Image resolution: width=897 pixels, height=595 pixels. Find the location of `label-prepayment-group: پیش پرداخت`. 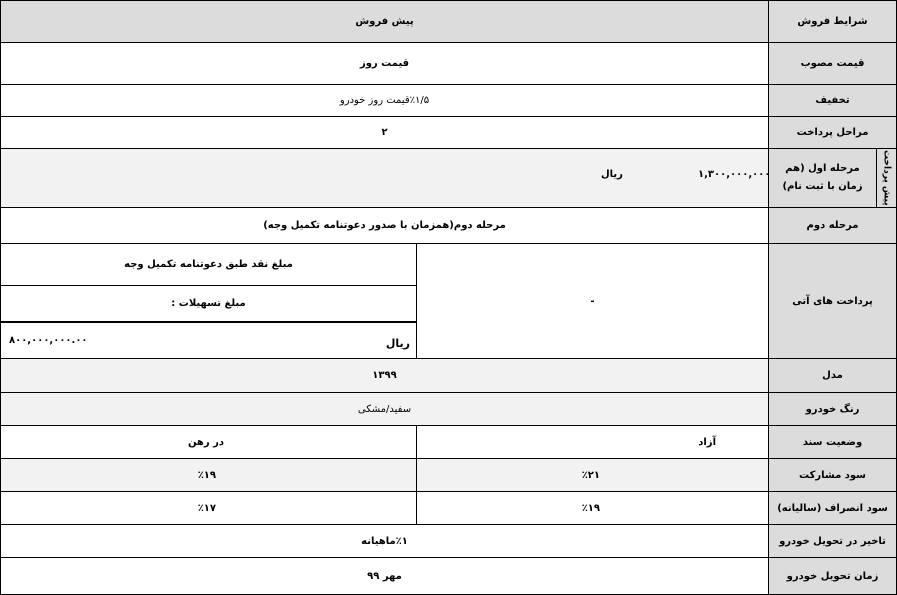

label-prepayment-group: پیش پرداخت is located at coordinates (886, 178).